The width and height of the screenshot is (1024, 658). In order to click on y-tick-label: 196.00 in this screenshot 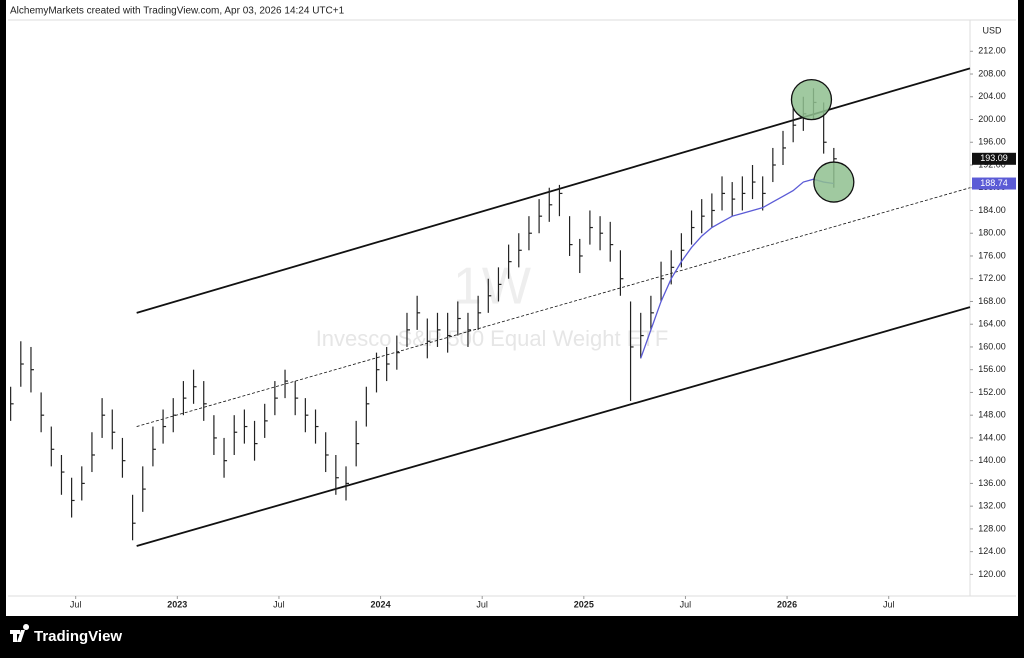, I will do `click(992, 142)`.